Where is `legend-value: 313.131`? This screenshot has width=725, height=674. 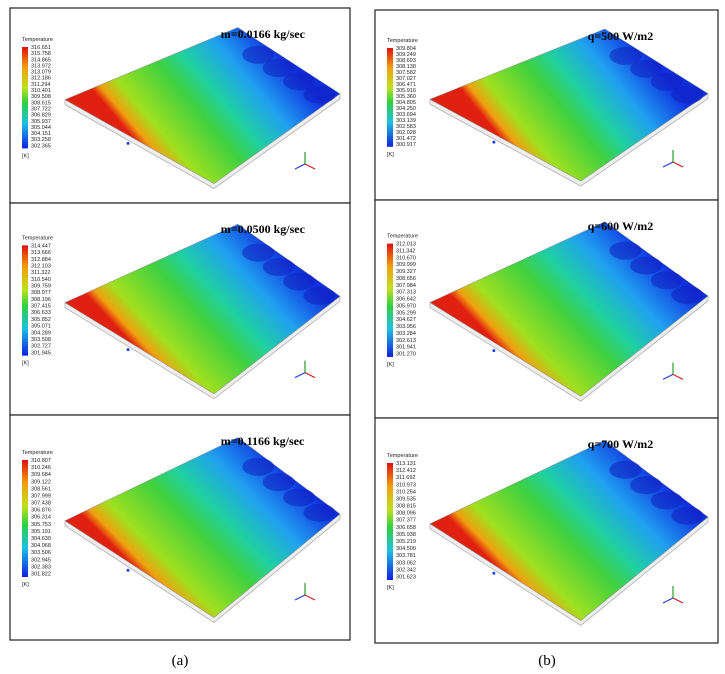
legend-value: 313.131 is located at coordinates (406, 464).